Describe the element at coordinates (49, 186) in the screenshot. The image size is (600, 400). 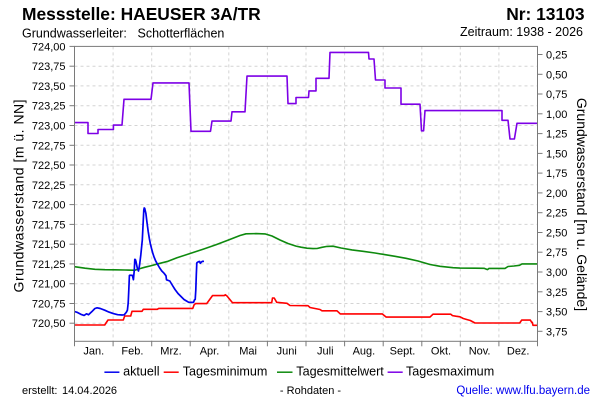
I see `svg-text: 722,25` at that location.